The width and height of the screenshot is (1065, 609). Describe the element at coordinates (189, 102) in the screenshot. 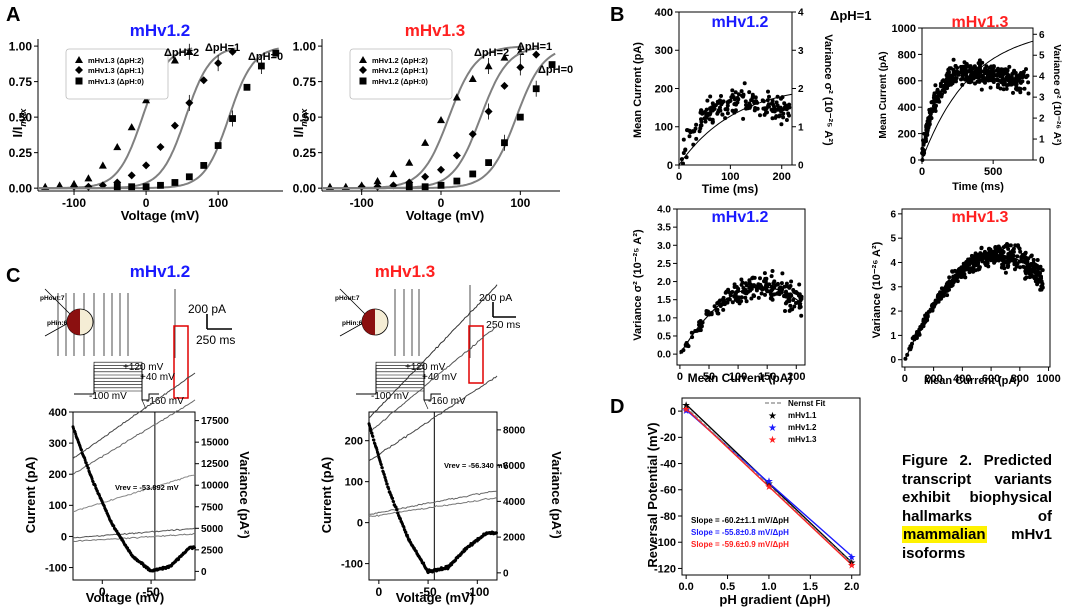

I see `a-left-point-diamond` at that location.